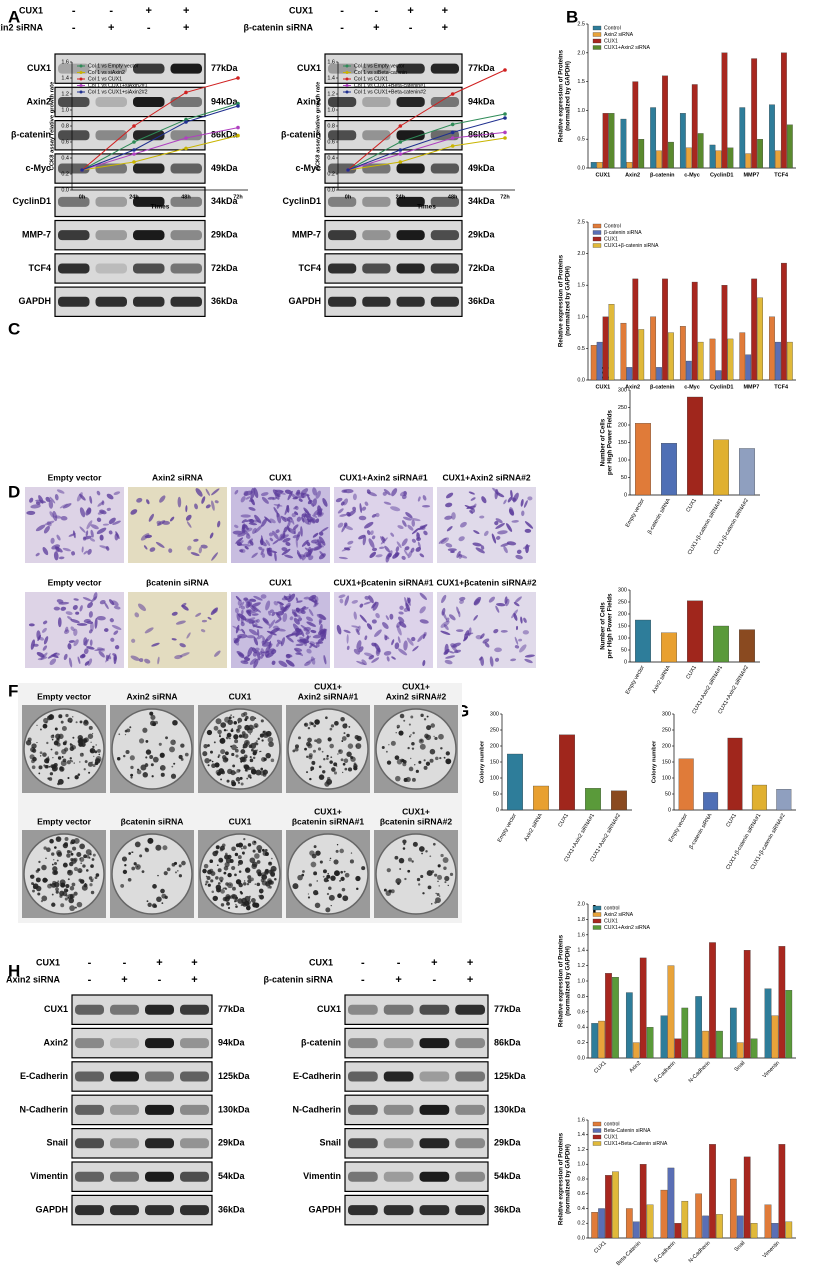 The height and width of the screenshot is (1287, 816). I want to click on y-tick-label: 0, so click(669, 810).